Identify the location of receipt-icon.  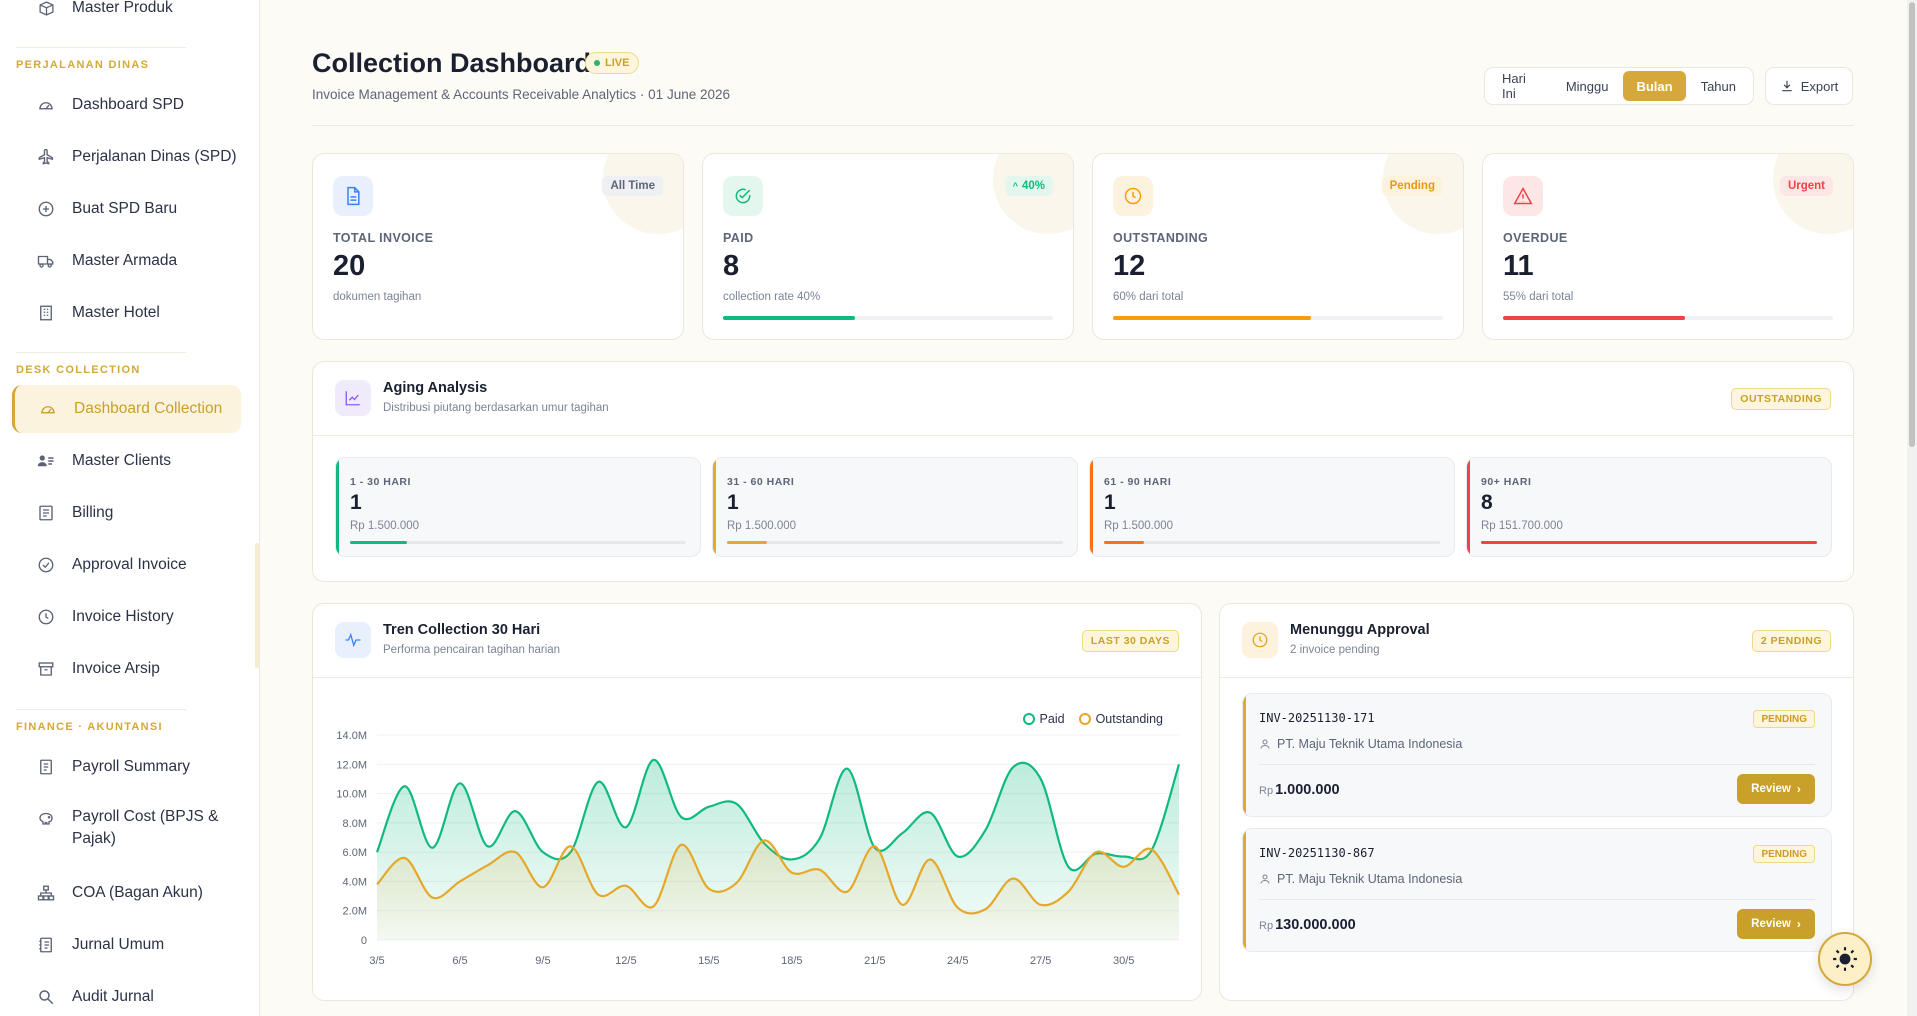
(46, 513).